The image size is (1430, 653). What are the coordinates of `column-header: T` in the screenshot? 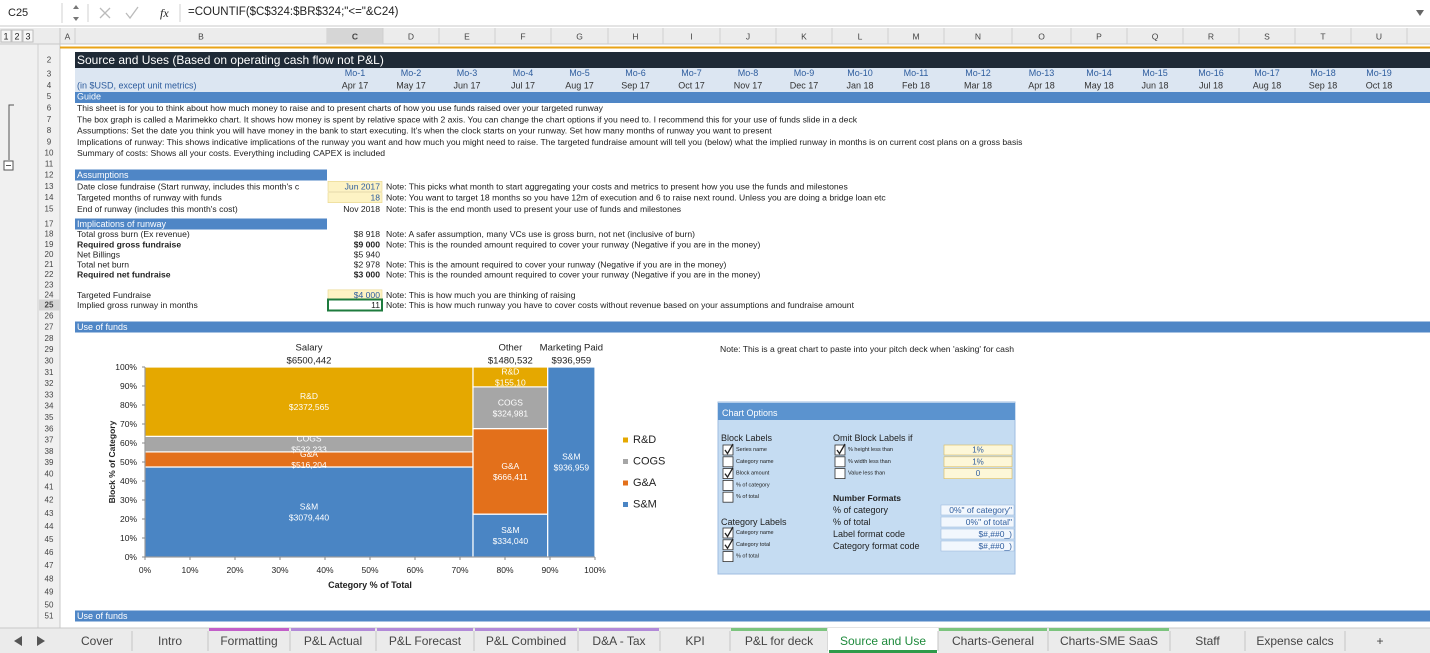 It's located at (1322, 37).